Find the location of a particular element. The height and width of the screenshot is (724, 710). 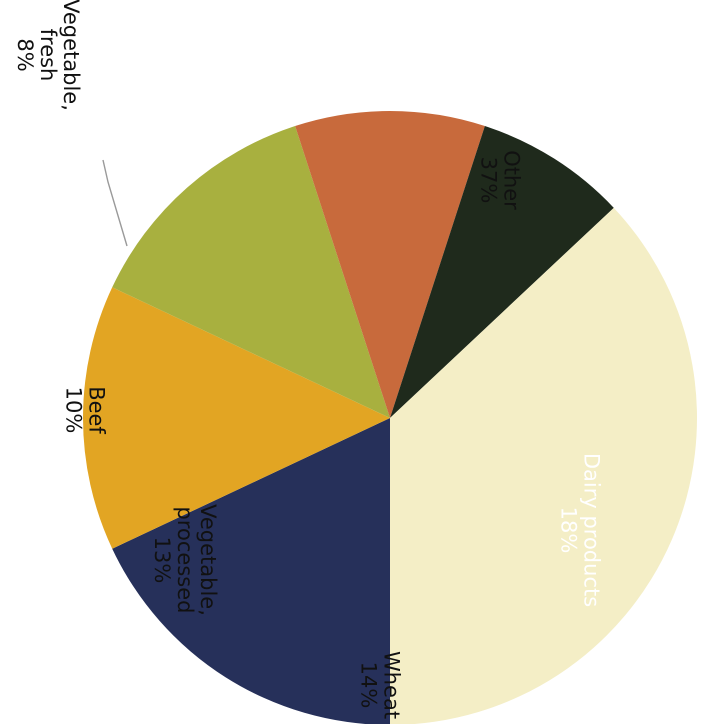

slice-label-line: 18% is located at coordinates (569, 530).